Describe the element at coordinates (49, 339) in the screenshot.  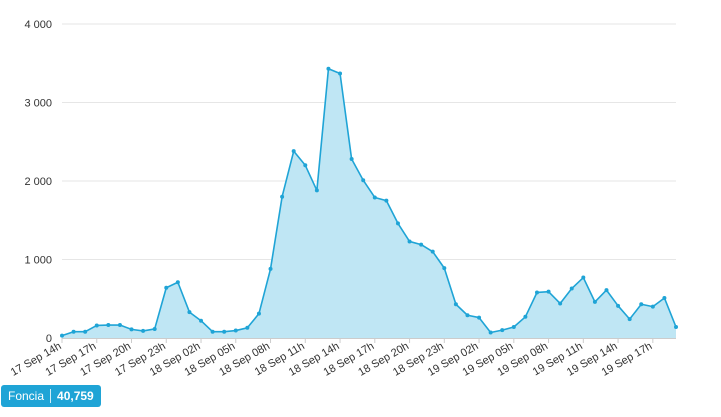
I see `y-tick-label: 0` at that location.